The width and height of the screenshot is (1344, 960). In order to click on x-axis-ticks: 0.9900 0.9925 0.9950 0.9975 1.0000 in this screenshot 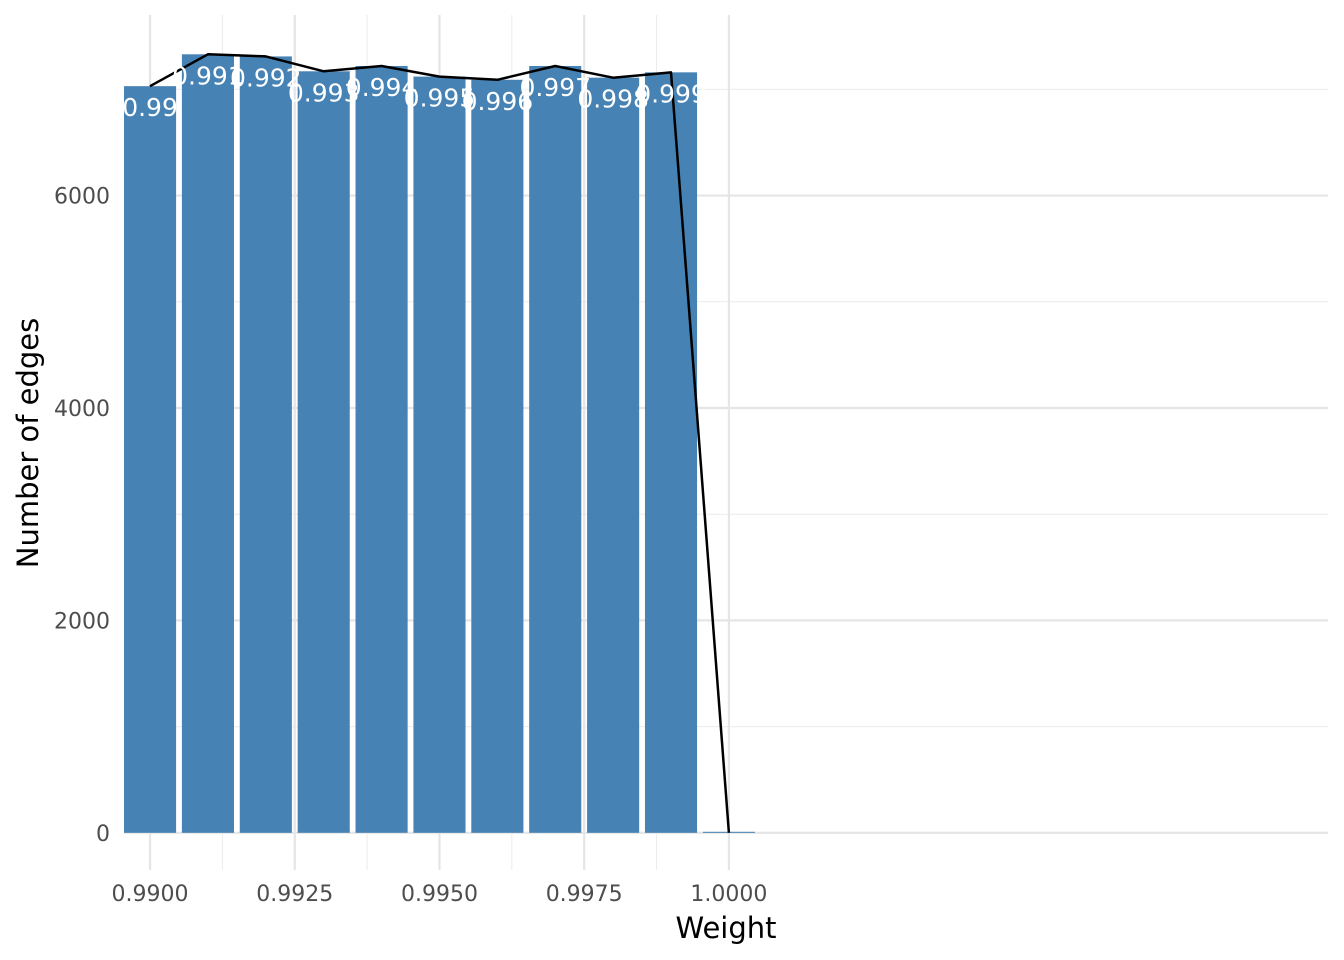, I will do `click(440, 894)`.